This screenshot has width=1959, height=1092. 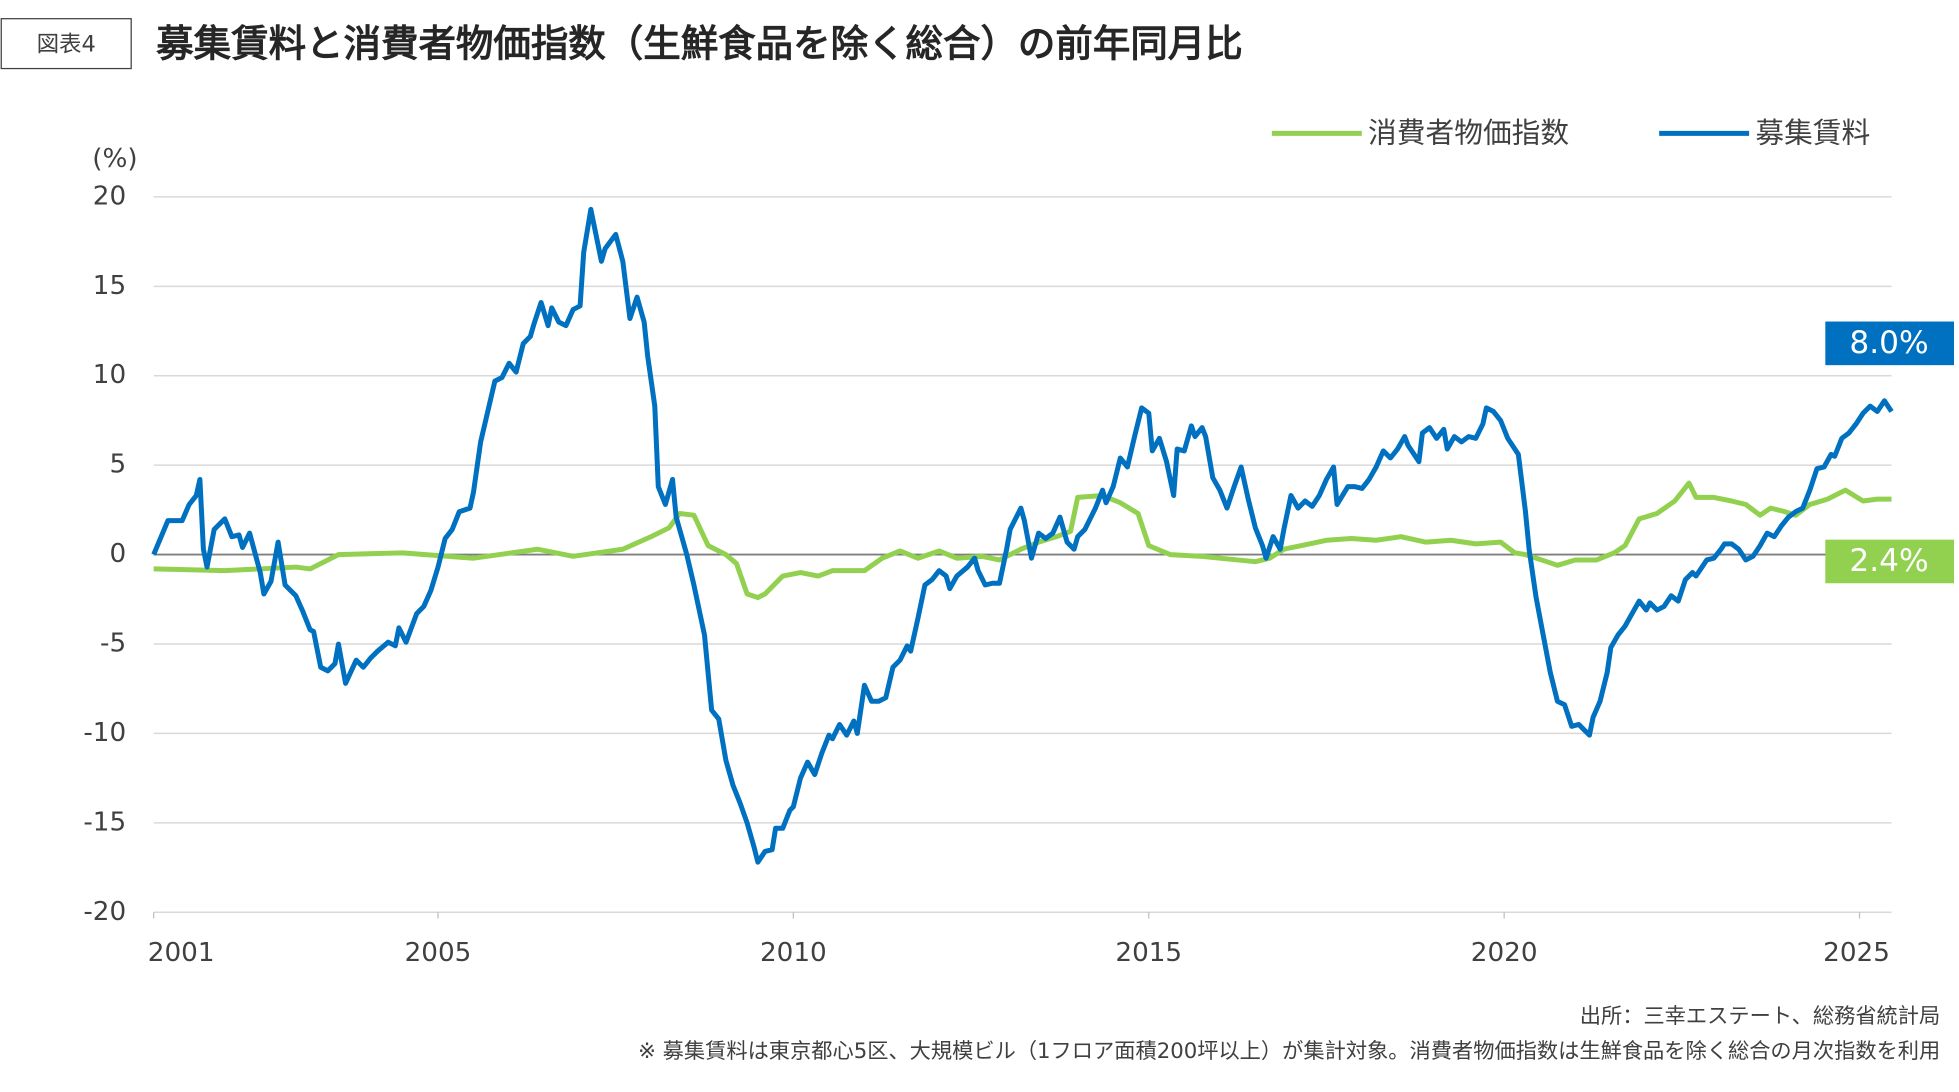 I want to click on y-tick-label: -20, so click(x=104, y=912).